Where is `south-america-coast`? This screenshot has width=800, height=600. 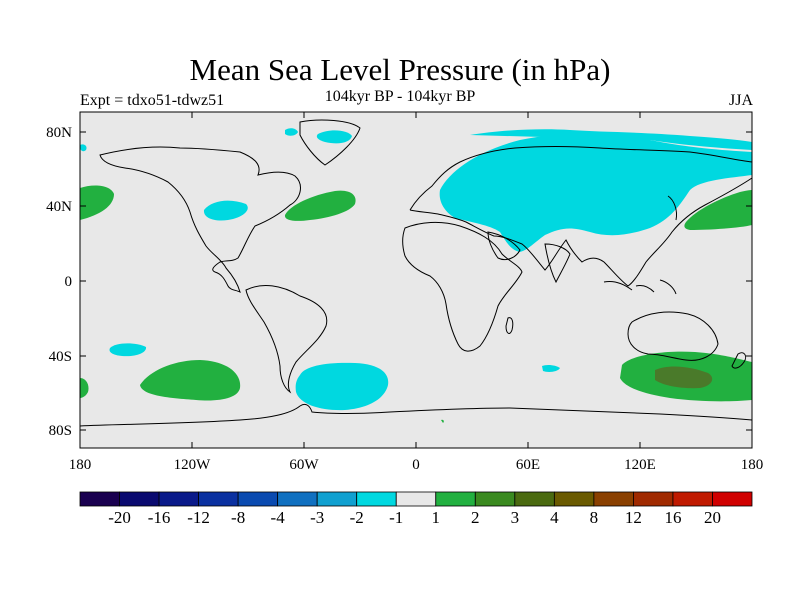 south-america-coast is located at coordinates (286, 339).